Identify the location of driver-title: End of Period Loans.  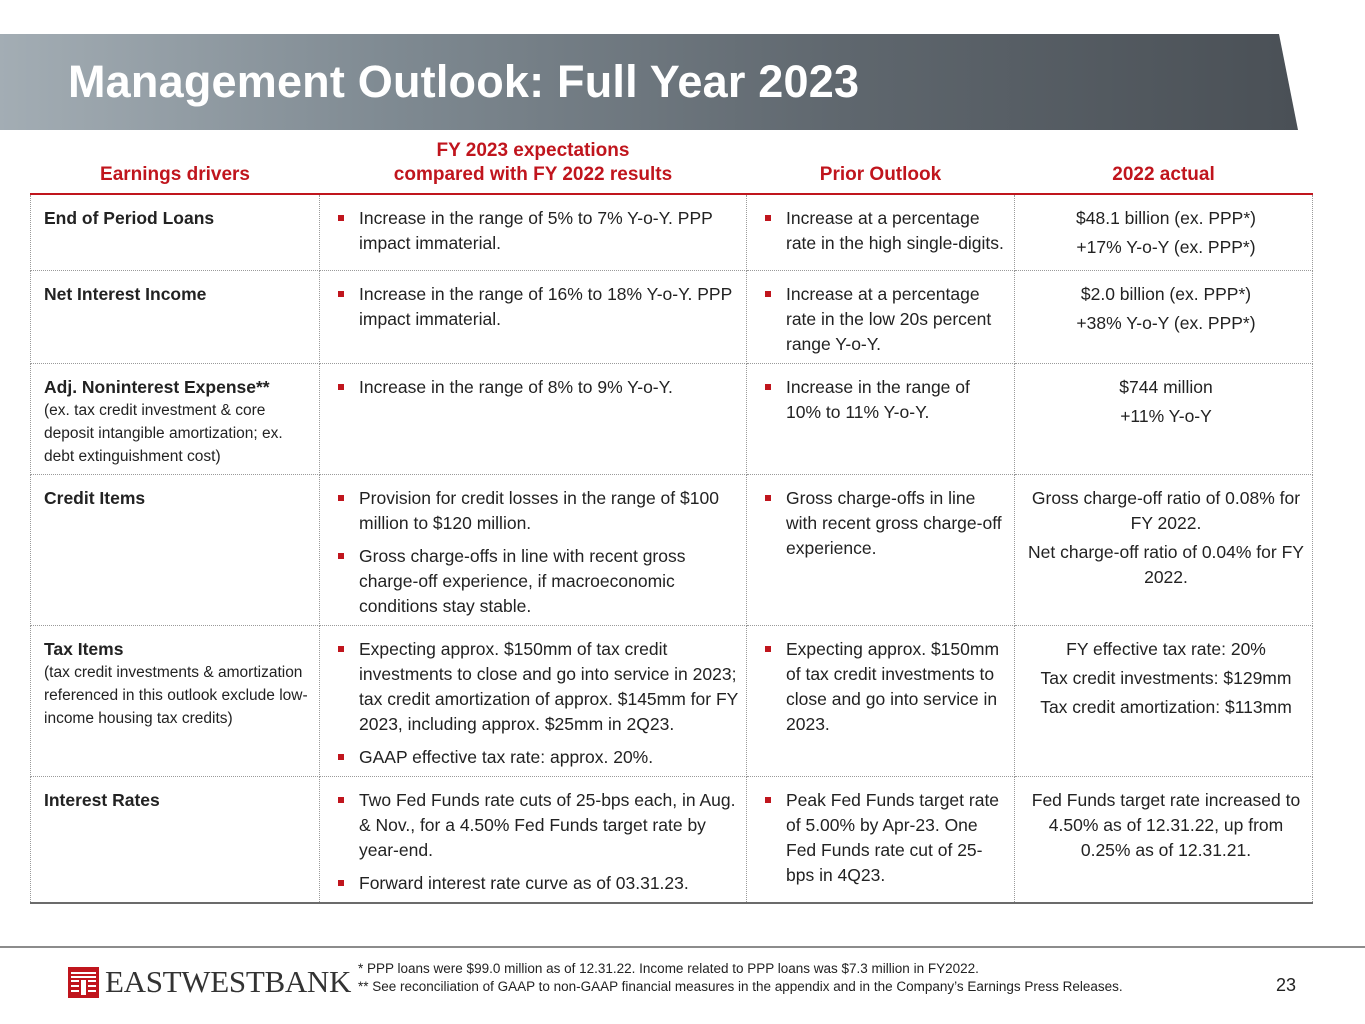
(129, 218).